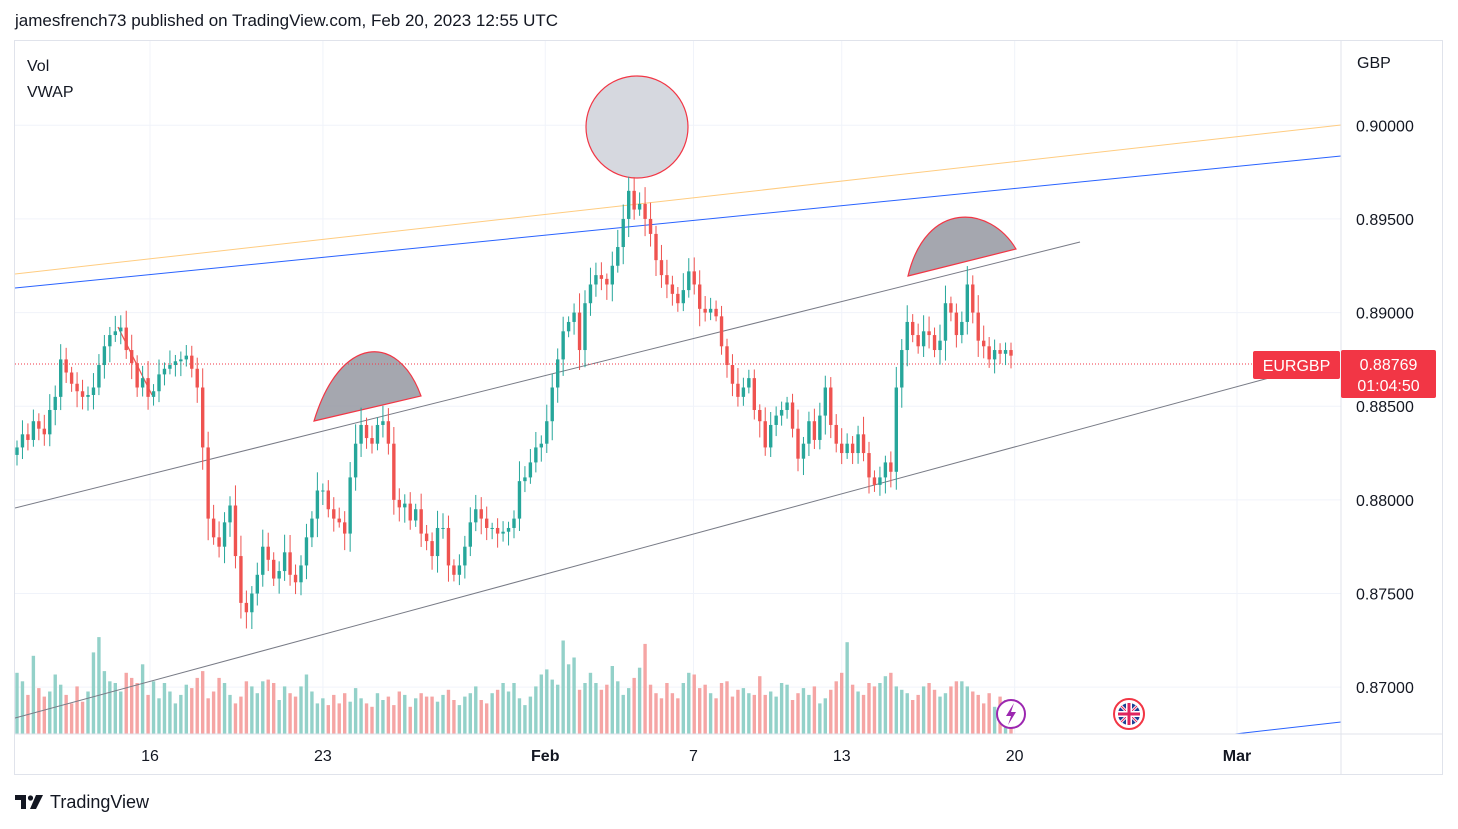  Describe the element at coordinates (1129, 714) in the screenshot. I see `uk-flag-event-icon` at that location.